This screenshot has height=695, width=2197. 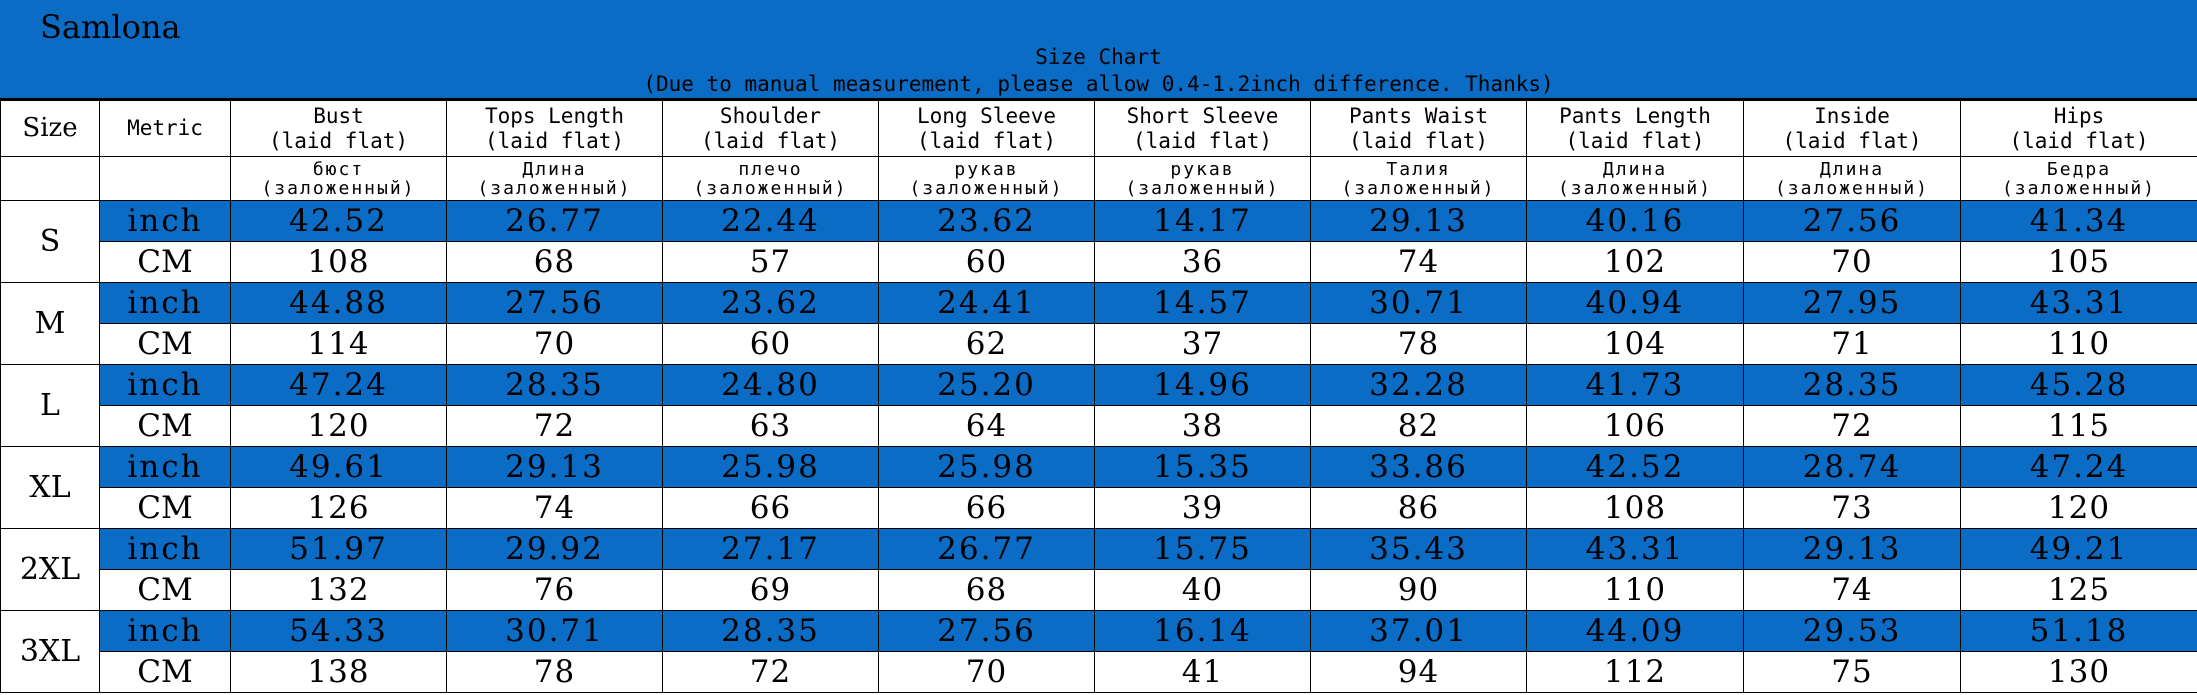 I want to click on value-cell: 24.41, so click(x=986, y=303).